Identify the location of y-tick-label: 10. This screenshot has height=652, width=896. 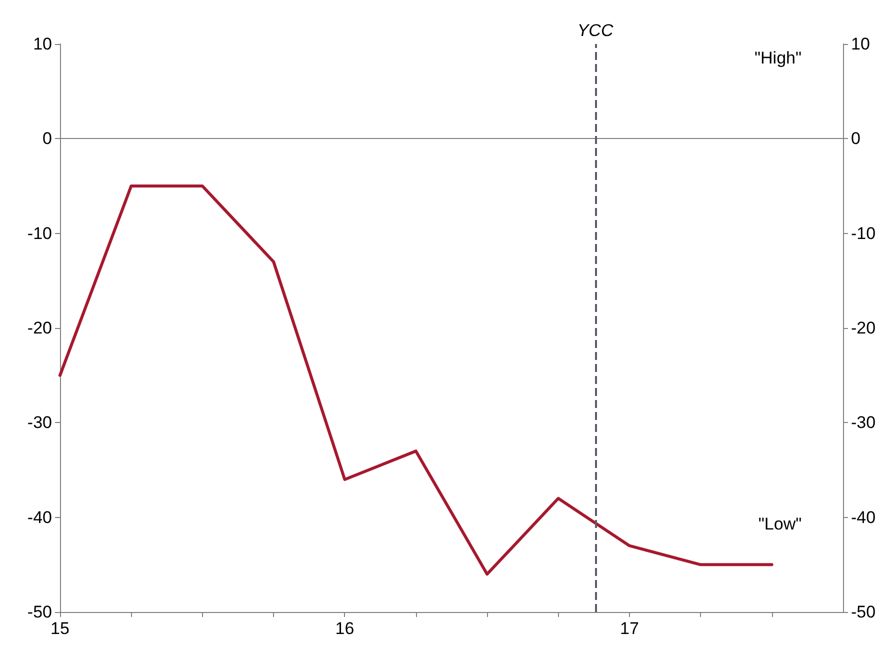
(42, 44).